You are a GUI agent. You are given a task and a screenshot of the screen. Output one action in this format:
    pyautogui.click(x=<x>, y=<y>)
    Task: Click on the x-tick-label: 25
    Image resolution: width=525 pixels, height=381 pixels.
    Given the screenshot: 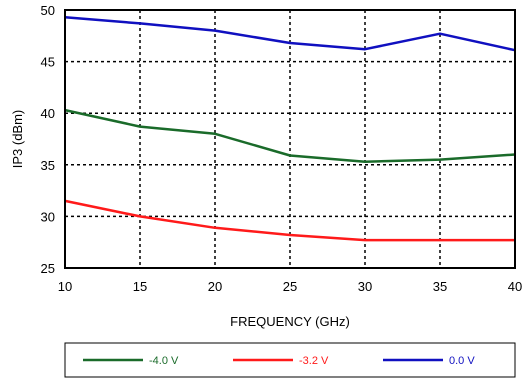 What is the action you would take?
    pyautogui.click(x=290, y=286)
    